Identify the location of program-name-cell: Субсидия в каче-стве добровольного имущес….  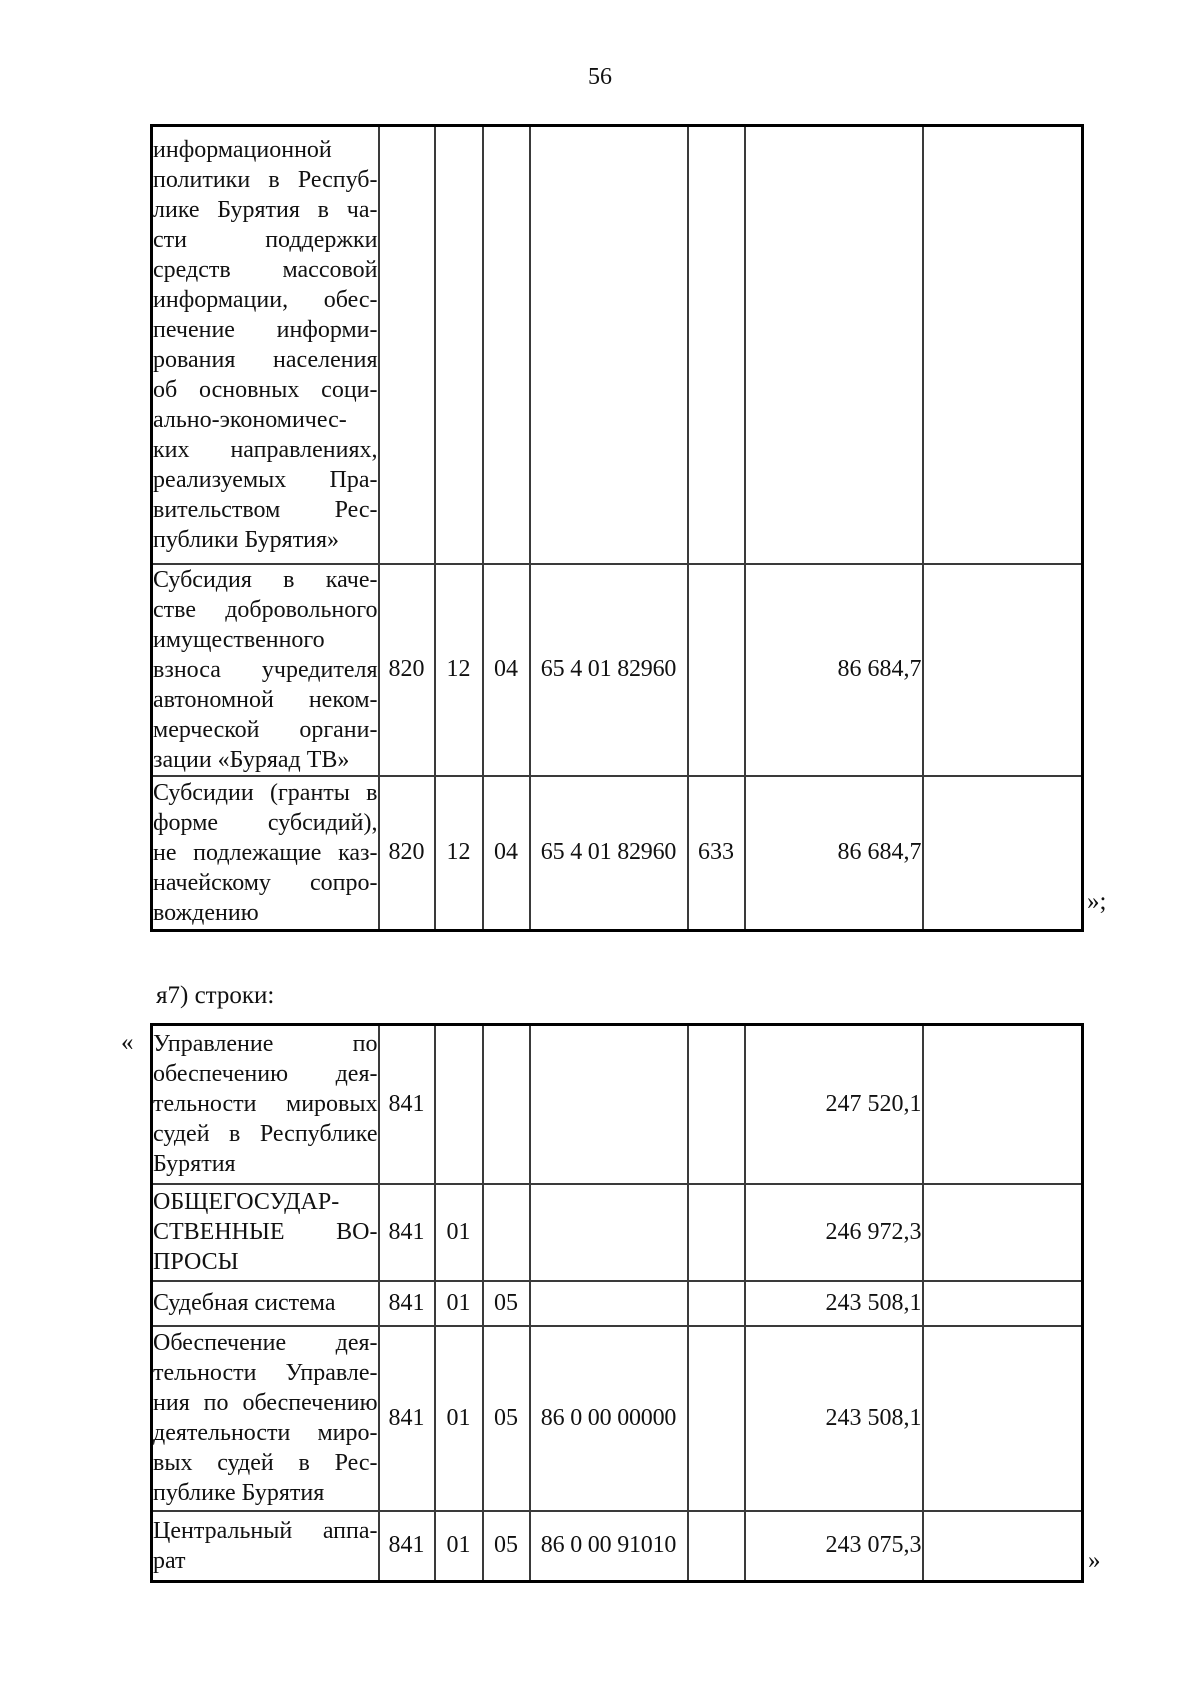
(265, 669).